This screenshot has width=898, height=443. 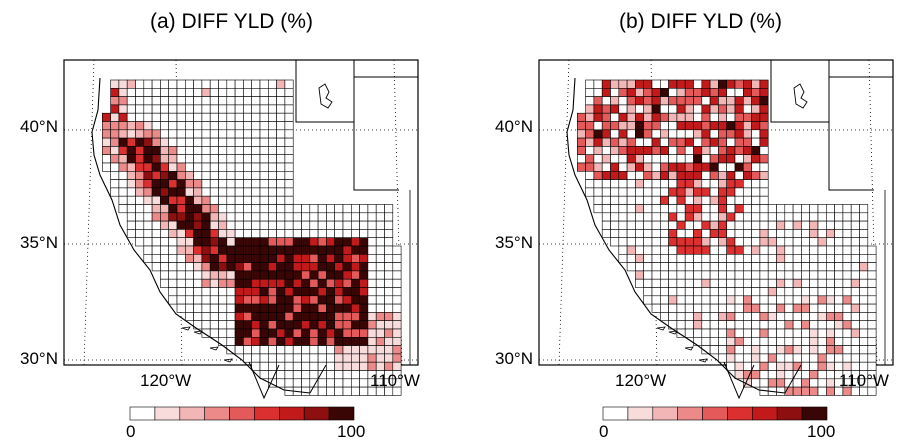 I want to click on lat-label-35: 35°N, so click(x=514, y=242).